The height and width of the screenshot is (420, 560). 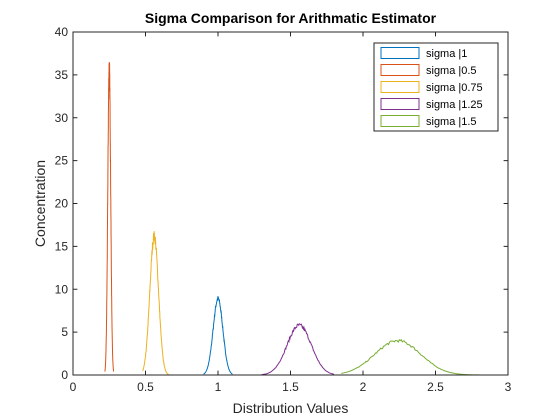 I want to click on x-tick-label: 3, so click(x=508, y=387).